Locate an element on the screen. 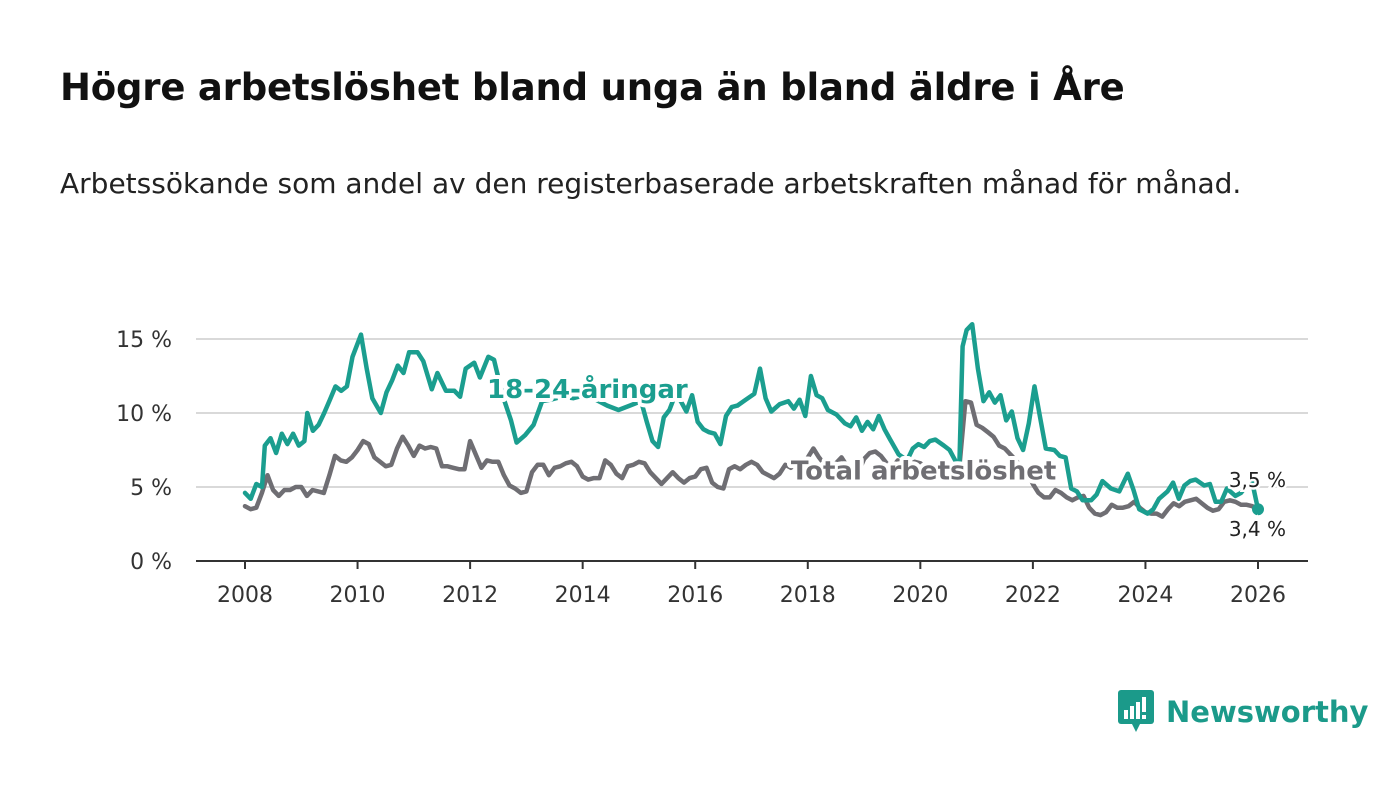  x-tick-label: 2026 is located at coordinates (1258, 595).